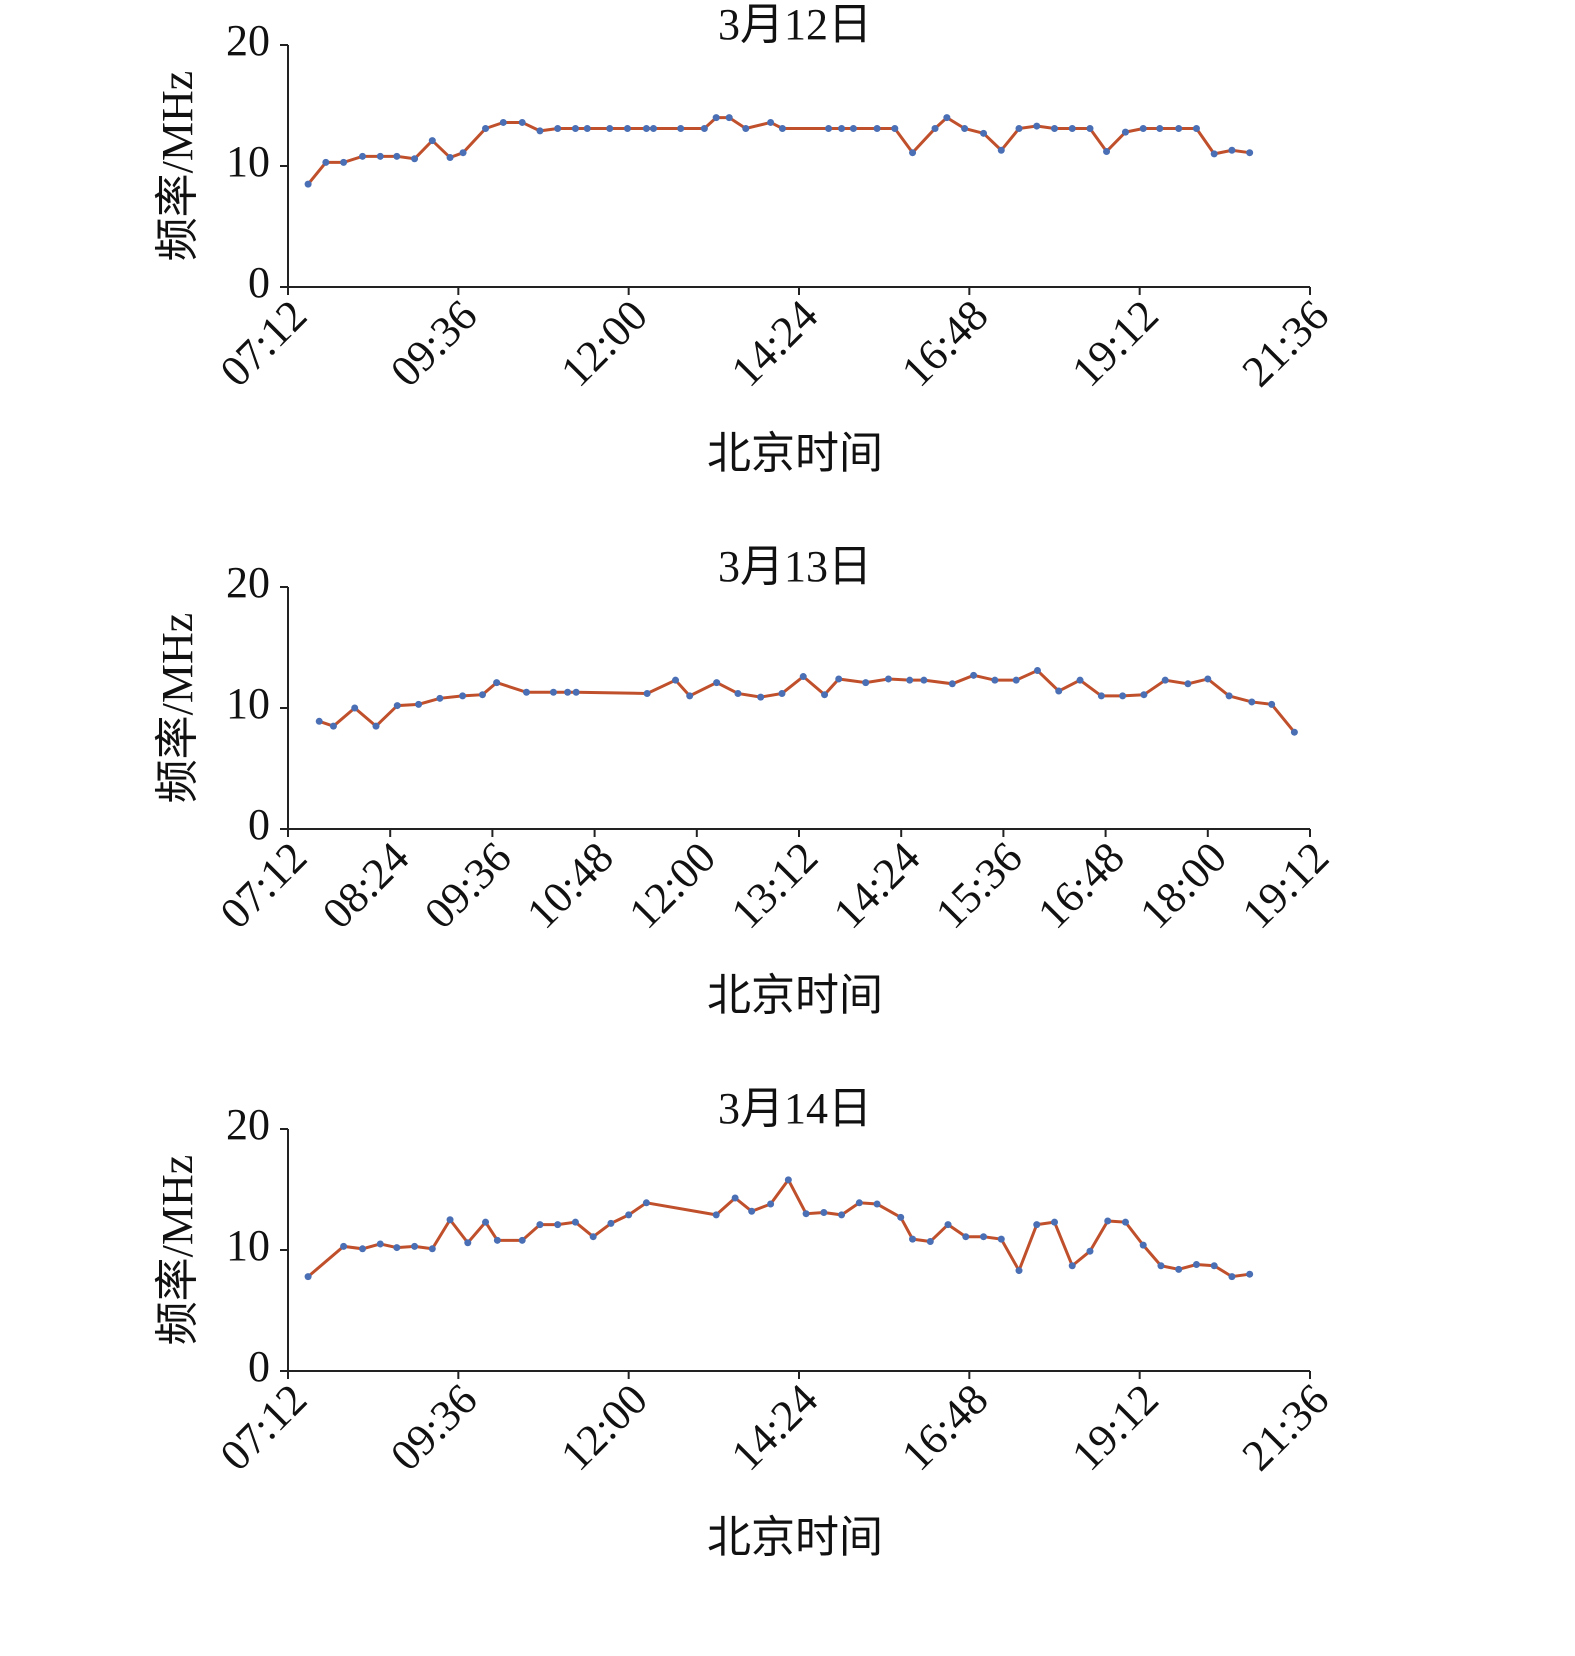 The image size is (1575, 1656). I want to click on x-tick-label: 10:48, so click(570, 886).